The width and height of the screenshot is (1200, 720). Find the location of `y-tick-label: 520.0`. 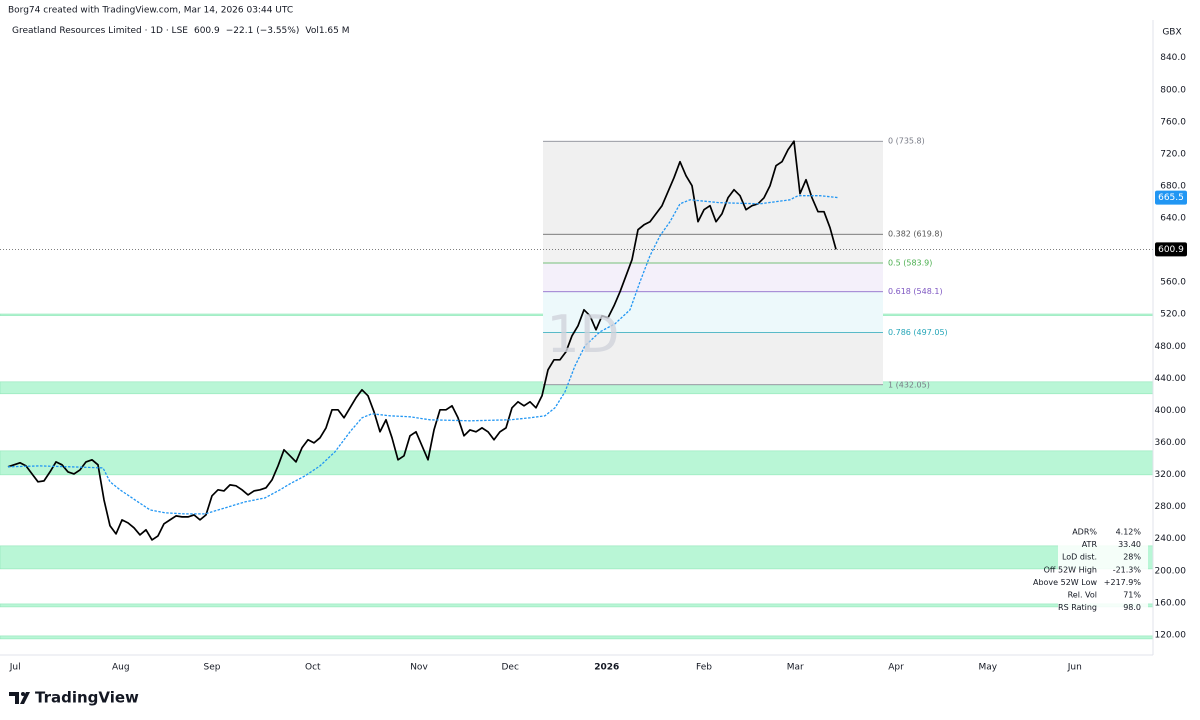

y-tick-label: 520.0 is located at coordinates (1173, 315).